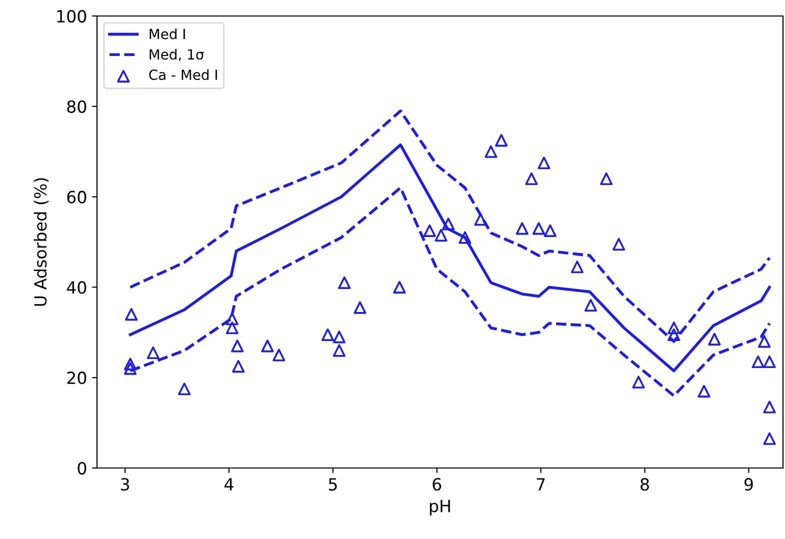 The image size is (785, 539). Describe the element at coordinates (76, 106) in the screenshot. I see `y-tick-label: 80` at that location.